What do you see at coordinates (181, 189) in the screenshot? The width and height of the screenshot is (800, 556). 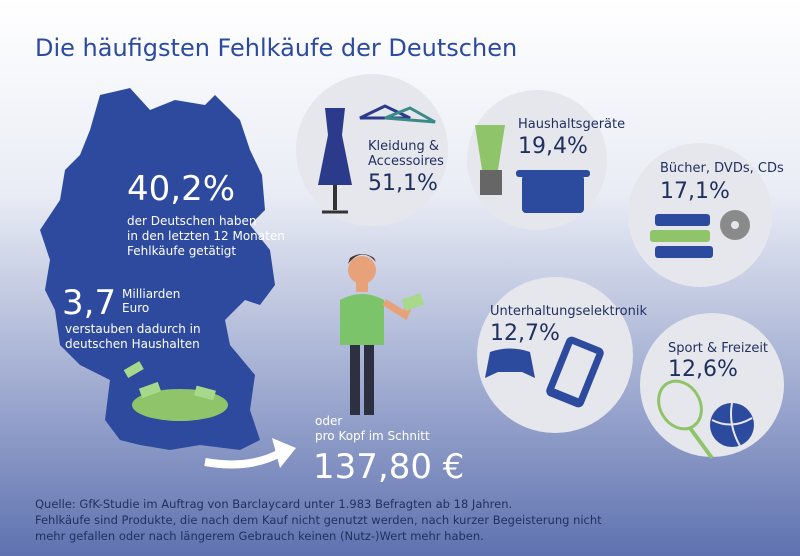 I see `share-value: 40,2%` at bounding box center [181, 189].